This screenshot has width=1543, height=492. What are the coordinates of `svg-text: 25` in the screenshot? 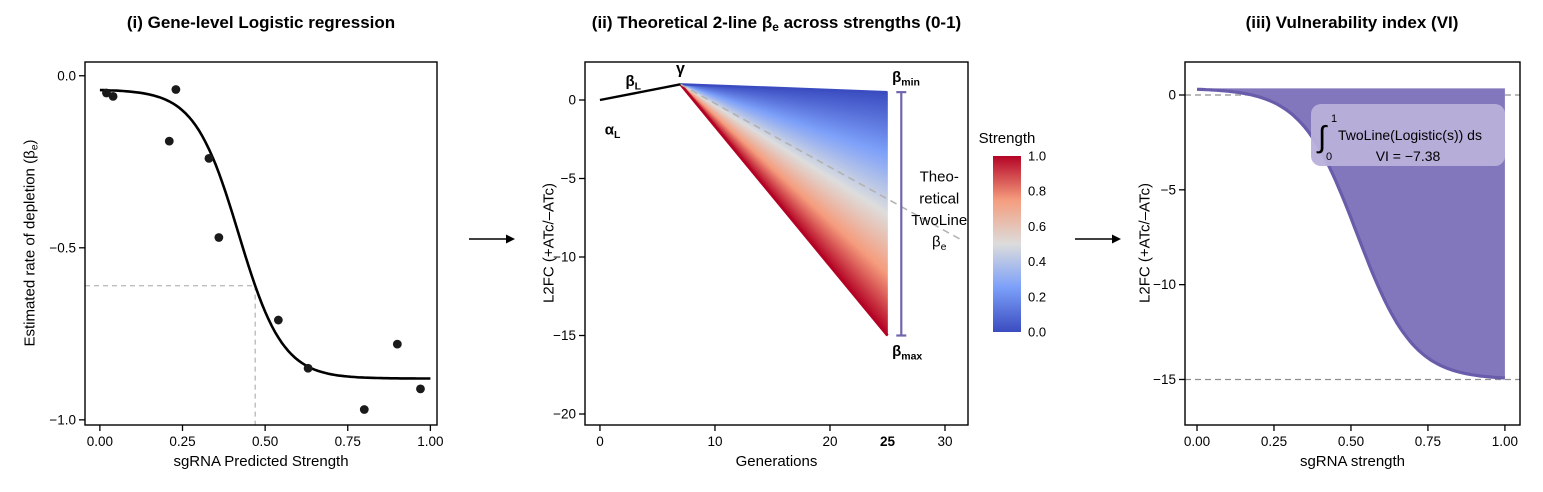 It's located at (888, 441).